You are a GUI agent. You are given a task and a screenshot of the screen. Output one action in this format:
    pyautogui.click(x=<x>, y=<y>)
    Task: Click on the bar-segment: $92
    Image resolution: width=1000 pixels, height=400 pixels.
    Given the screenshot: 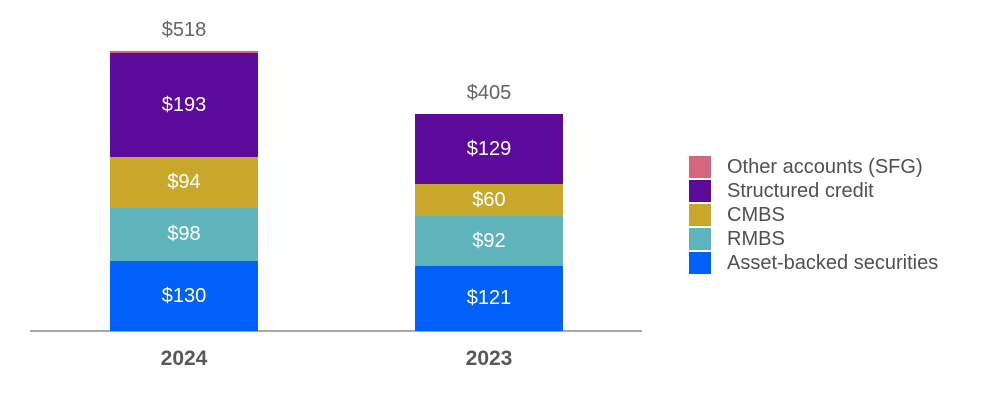 What is the action you would take?
    pyautogui.click(x=489, y=240)
    